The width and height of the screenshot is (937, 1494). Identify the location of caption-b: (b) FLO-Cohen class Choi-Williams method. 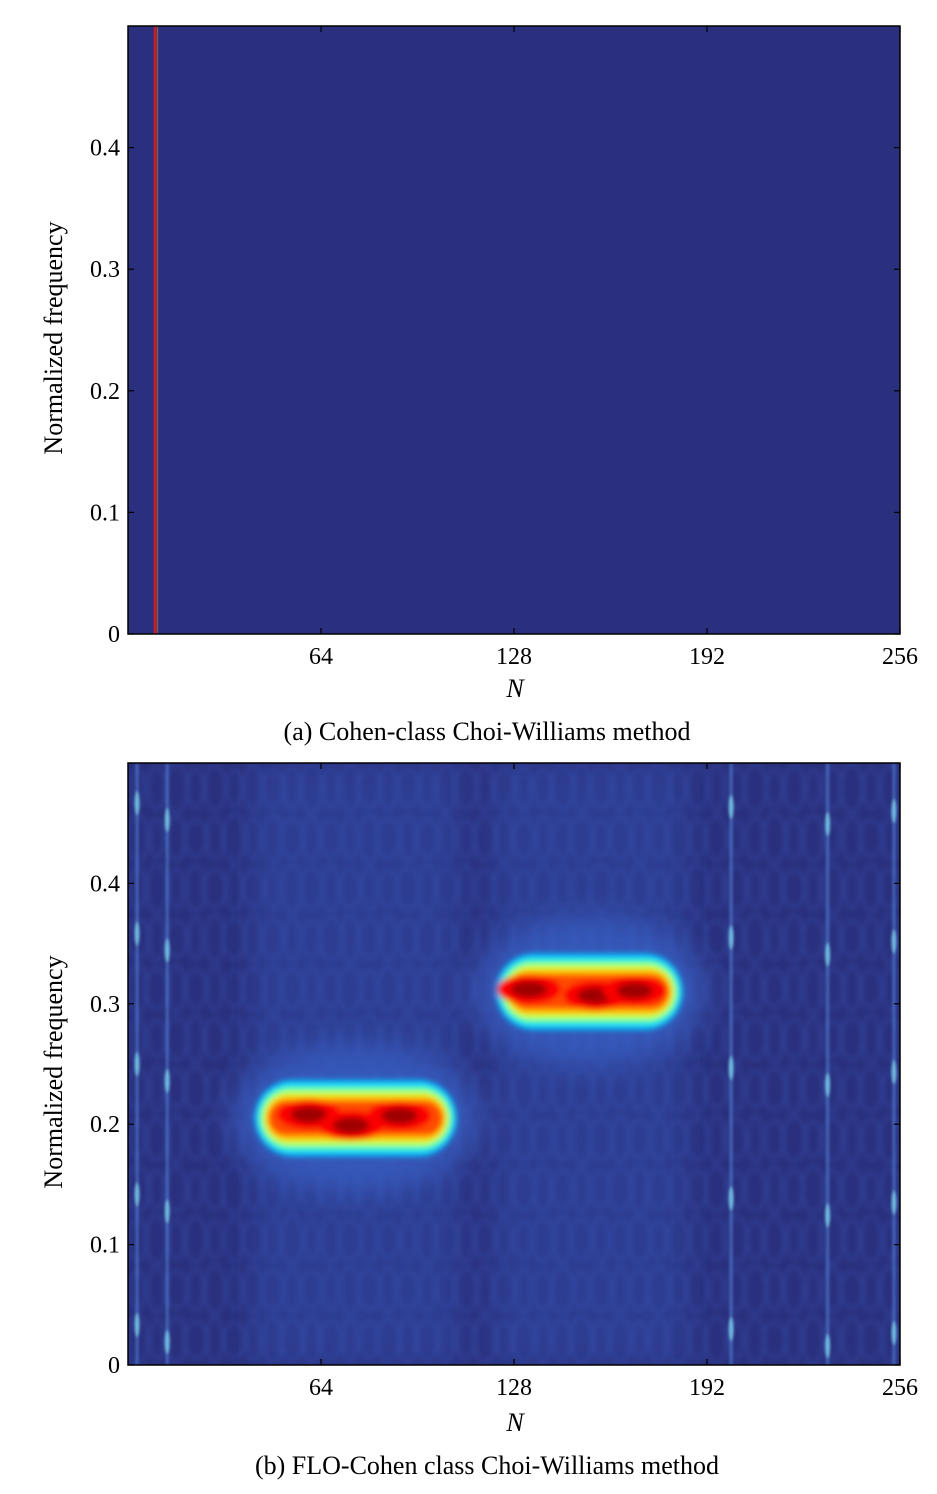
(487, 1465).